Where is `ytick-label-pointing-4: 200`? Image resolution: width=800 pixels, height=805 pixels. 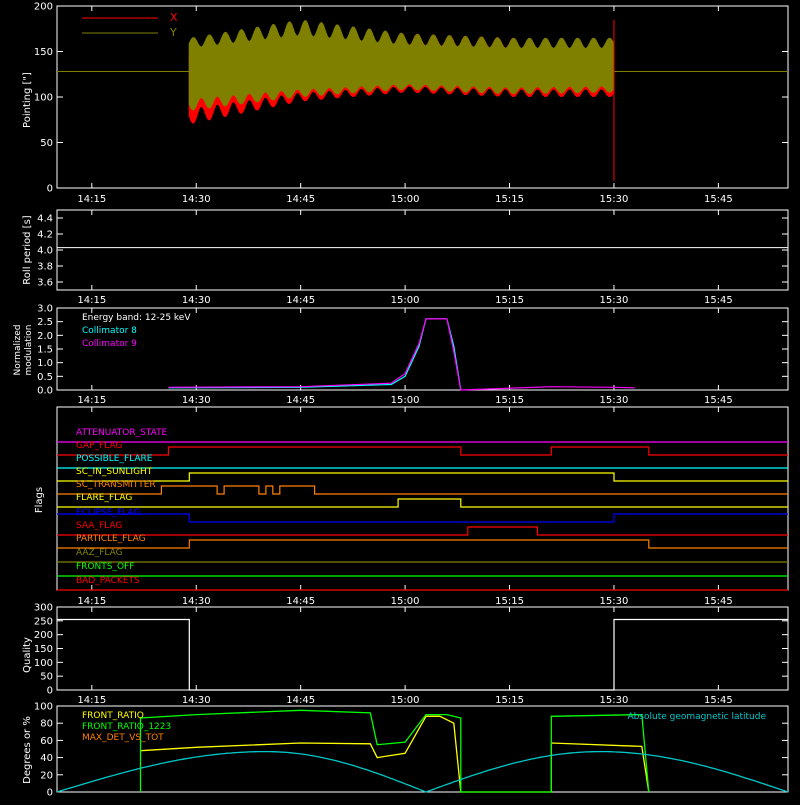 ytick-label-pointing-4: 200 is located at coordinates (43, 7).